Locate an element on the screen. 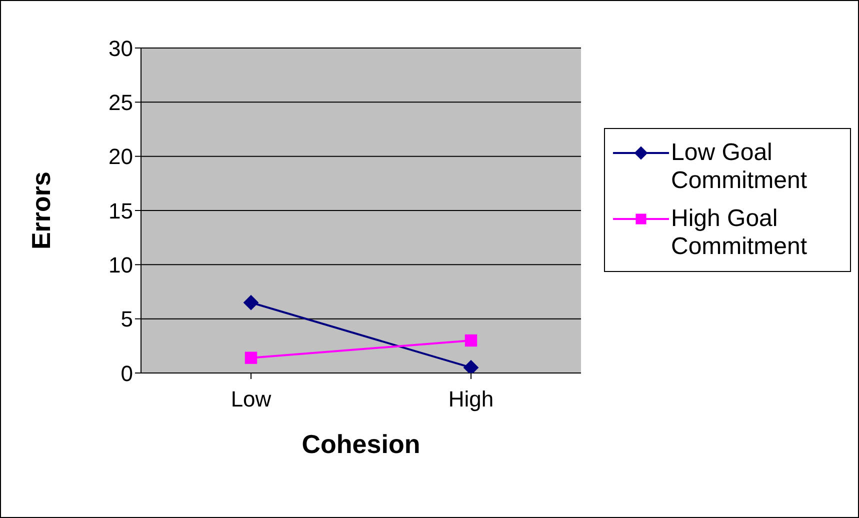 The image size is (859, 518). x-axis-title: Cohesion is located at coordinates (361, 444).